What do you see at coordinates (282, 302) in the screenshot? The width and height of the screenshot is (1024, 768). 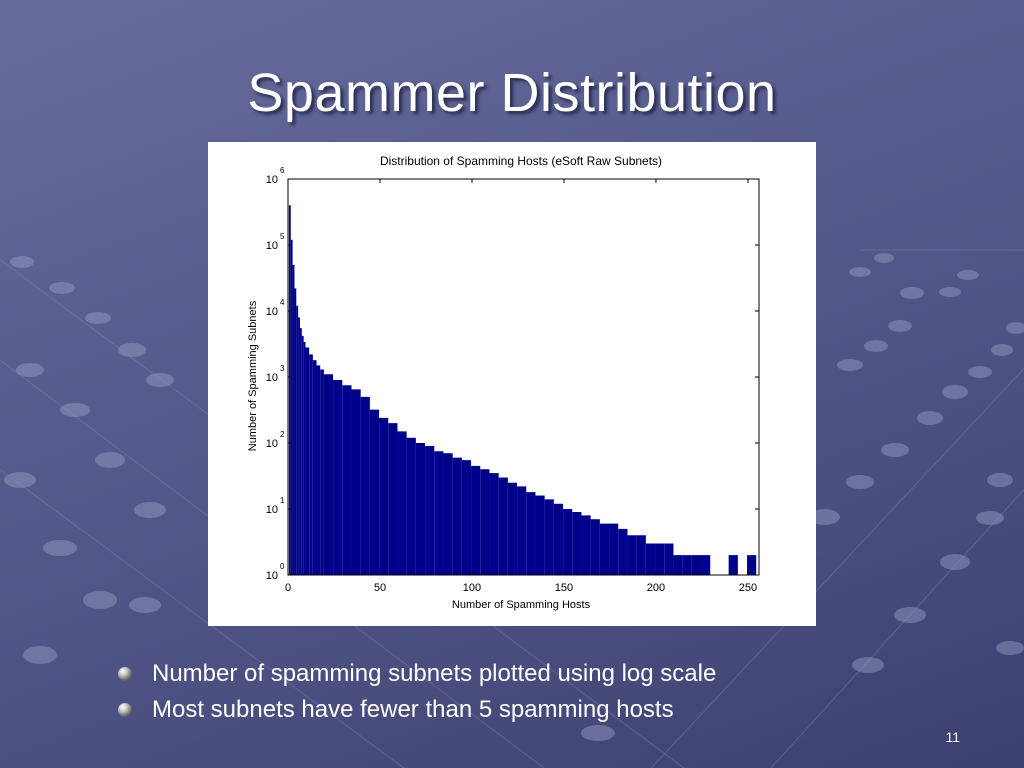 I see `y-tick-label-exponent: 4` at bounding box center [282, 302].